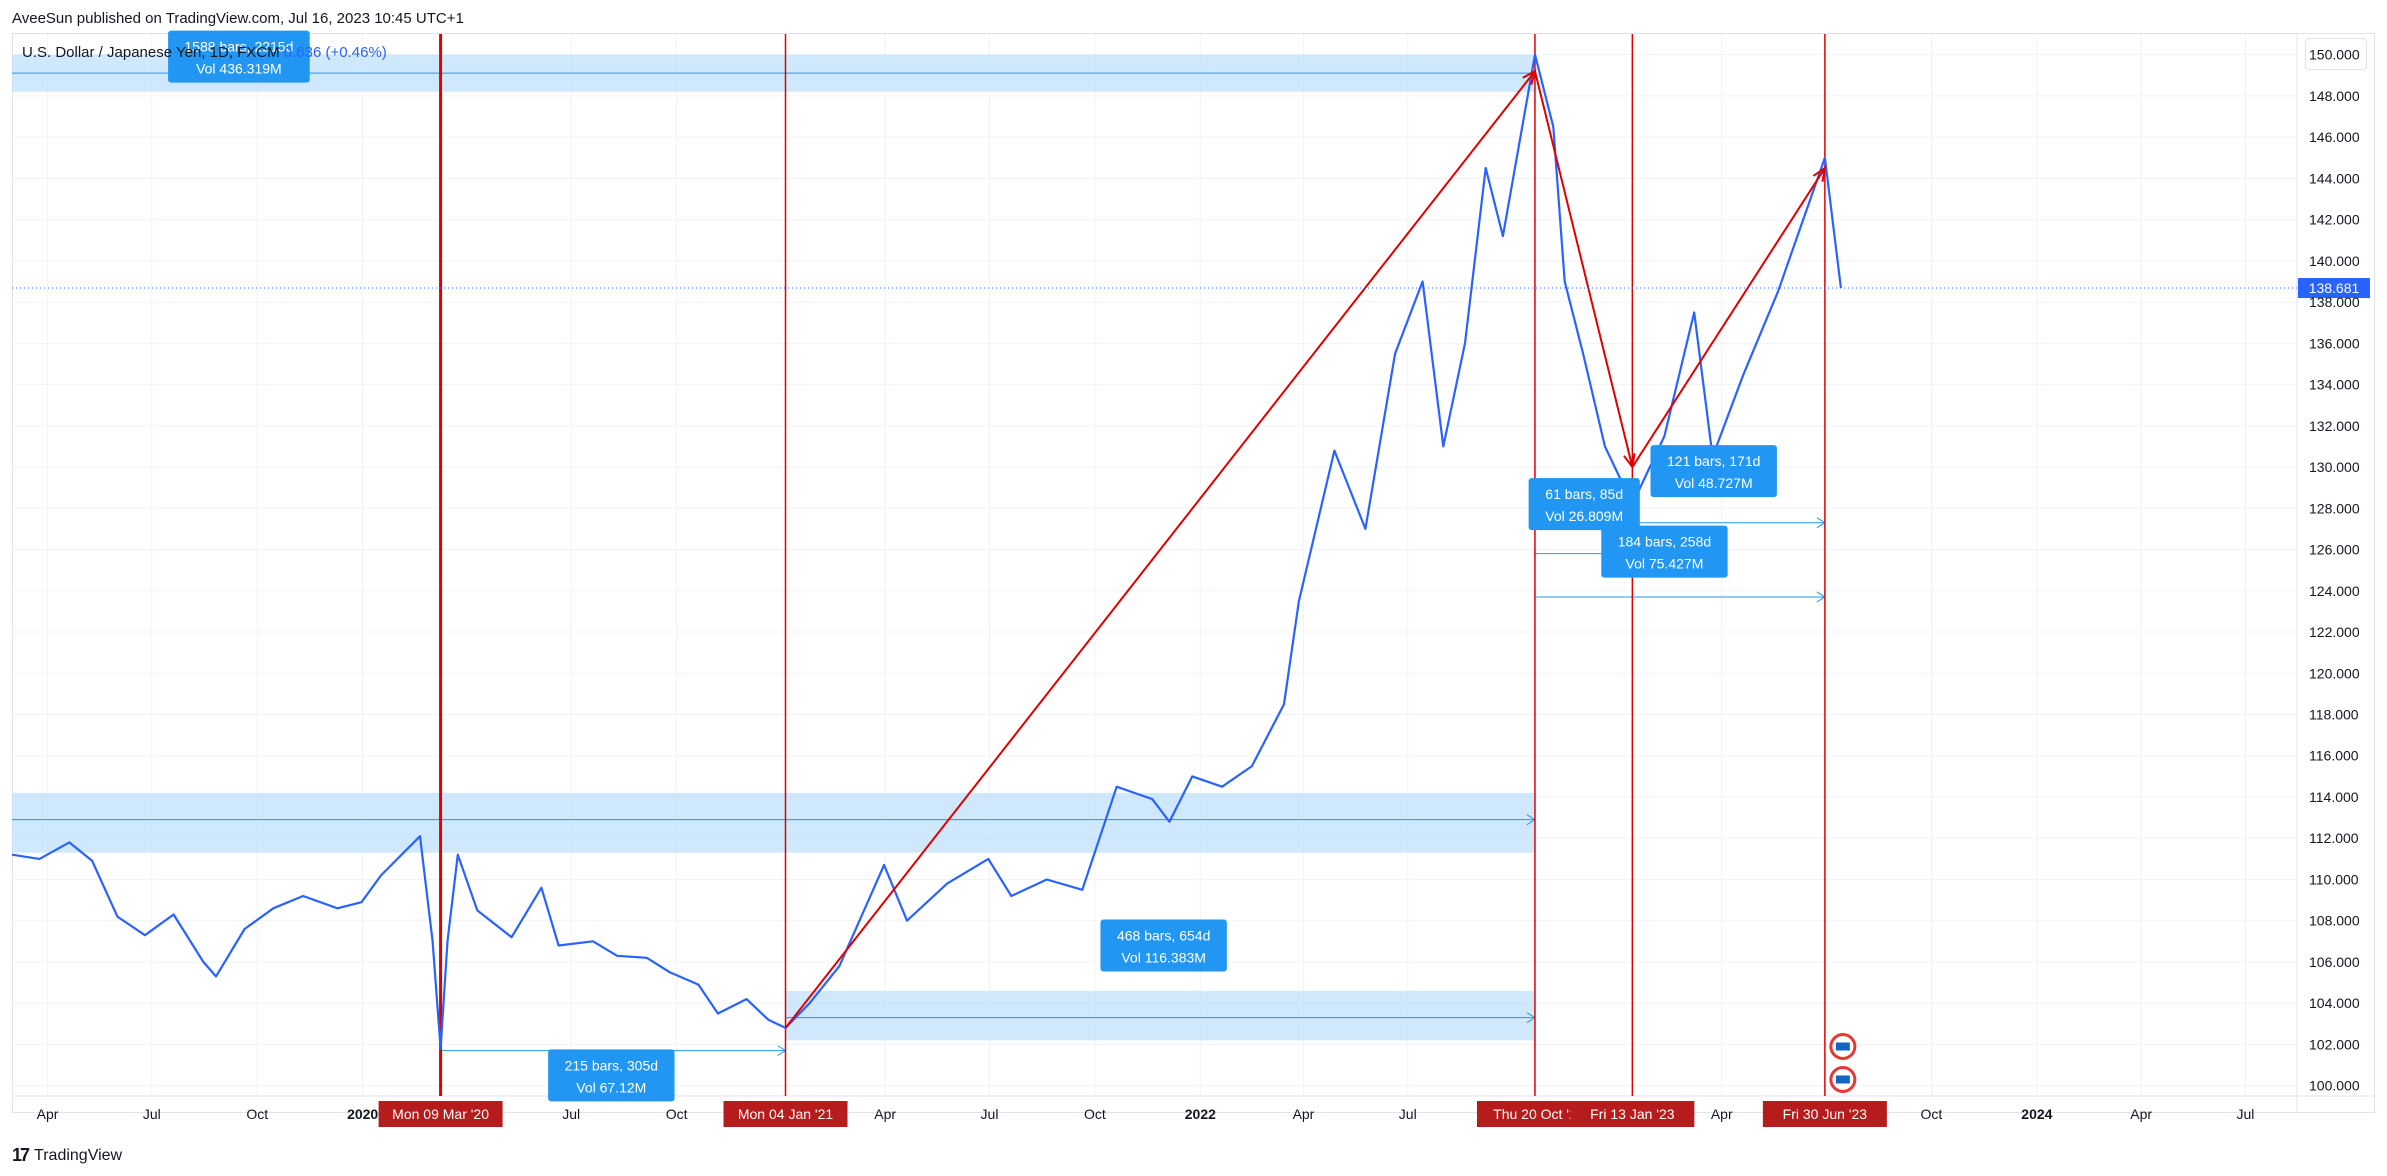  Describe the element at coordinates (238, 47) in the screenshot. I see `measure-label-bars: 1588 bars, 2215d` at that location.